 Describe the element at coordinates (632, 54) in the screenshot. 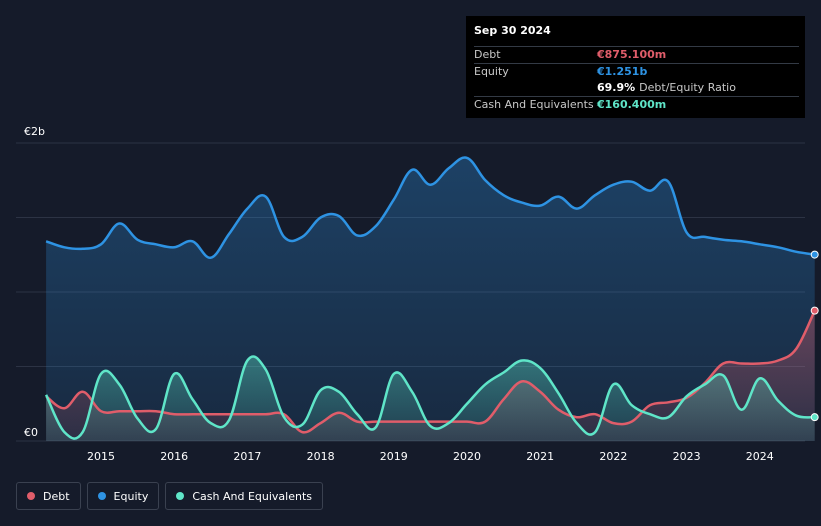

I see `tooltip-debt-value: €875.100m` at that location.